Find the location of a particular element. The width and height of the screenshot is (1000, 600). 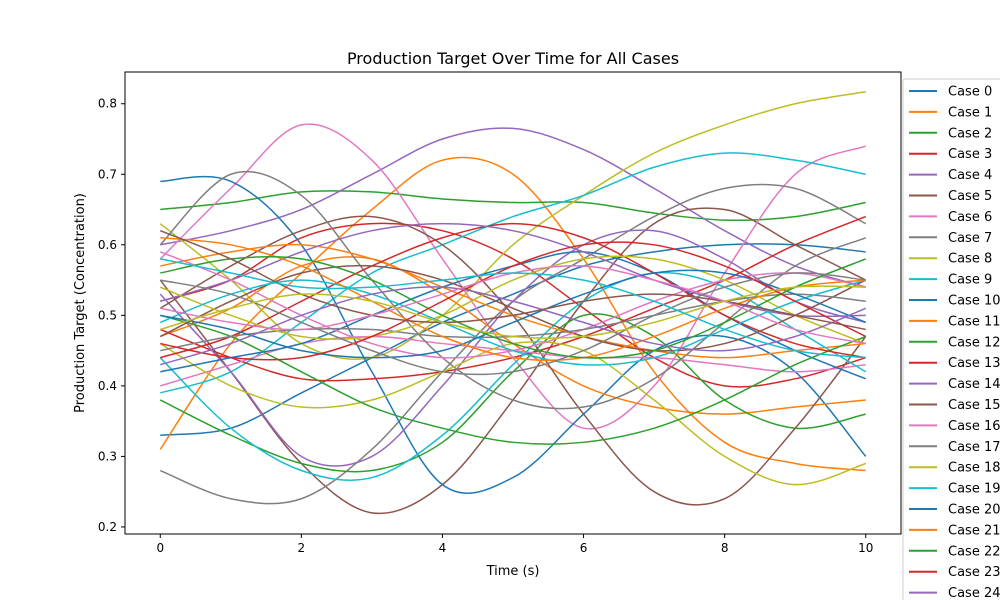

legend-label: Case 4 is located at coordinates (970, 175).